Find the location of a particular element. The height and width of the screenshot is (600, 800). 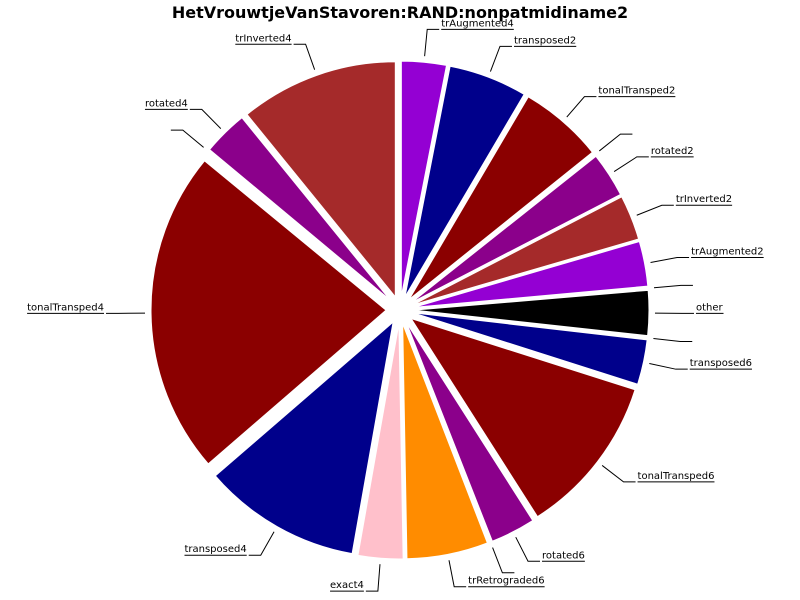

slice-label-17: tonalTransped4 is located at coordinates (65, 307).